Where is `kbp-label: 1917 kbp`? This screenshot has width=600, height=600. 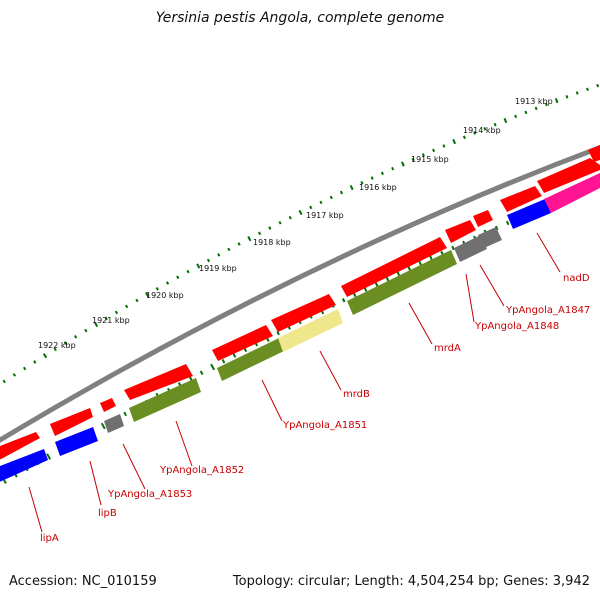
kbp-label: 1917 kbp is located at coordinates (325, 215).